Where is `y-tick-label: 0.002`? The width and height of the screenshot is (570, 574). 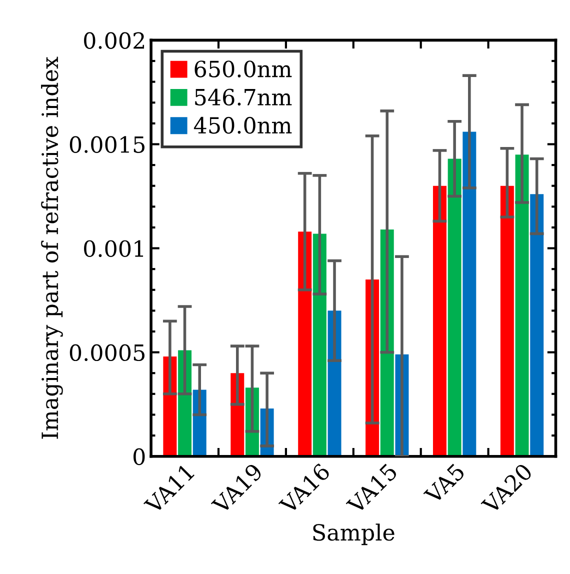 y-tick-label: 0.002 is located at coordinates (114, 40).